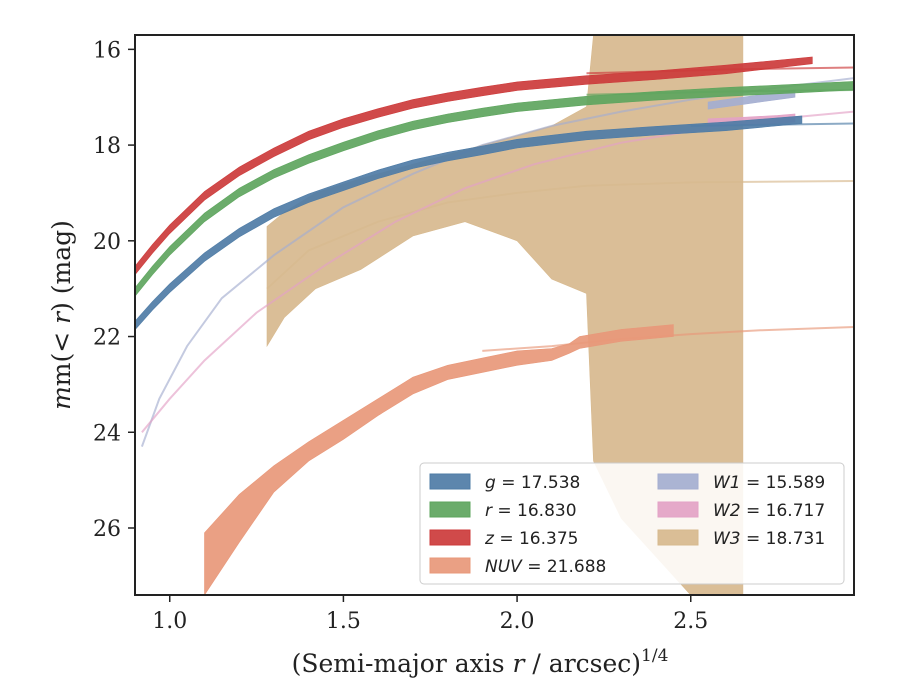  I want to click on legend-label: g = 17.538, so click(532, 483).